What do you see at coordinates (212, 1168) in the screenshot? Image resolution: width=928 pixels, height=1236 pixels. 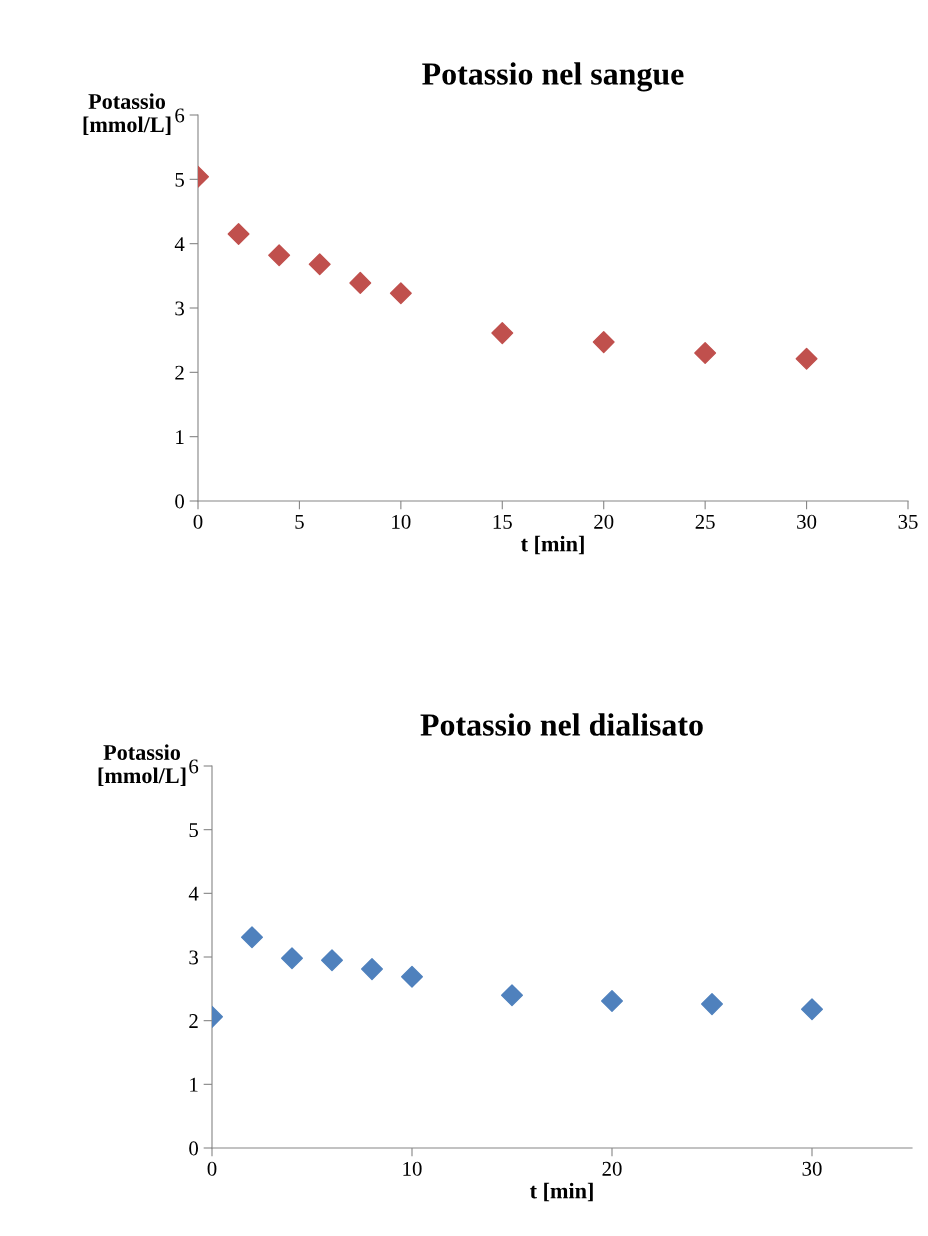 I see `x-tick-label: 0` at bounding box center [212, 1168].